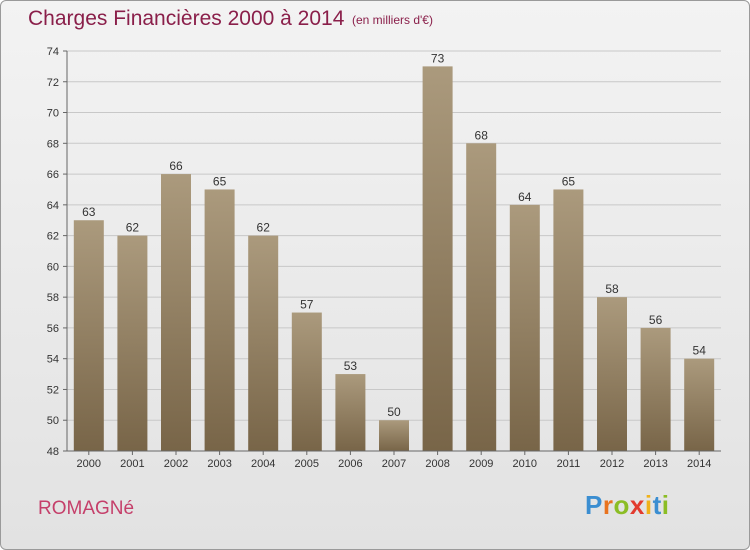  Describe the element at coordinates (53, 52) in the screenshot. I see `y-tick-label: 74` at that location.